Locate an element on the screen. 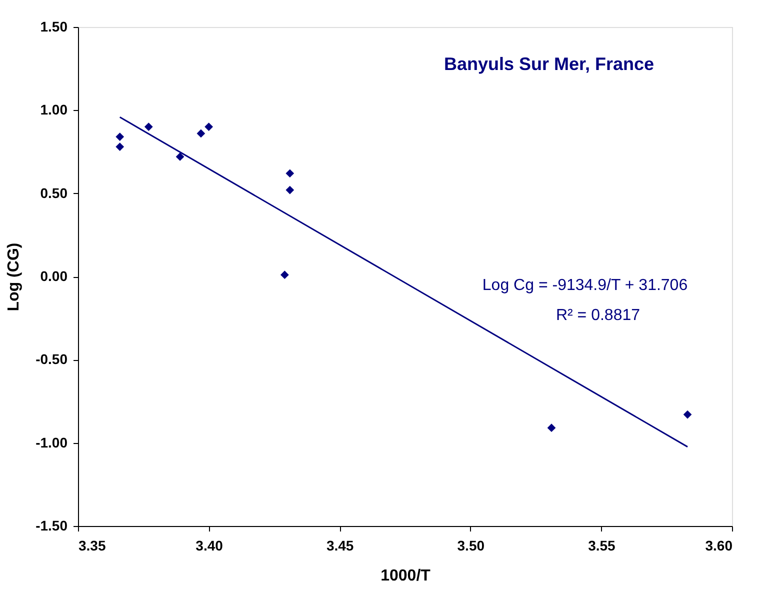  x-tick-label: 3.35 is located at coordinates (92, 546).